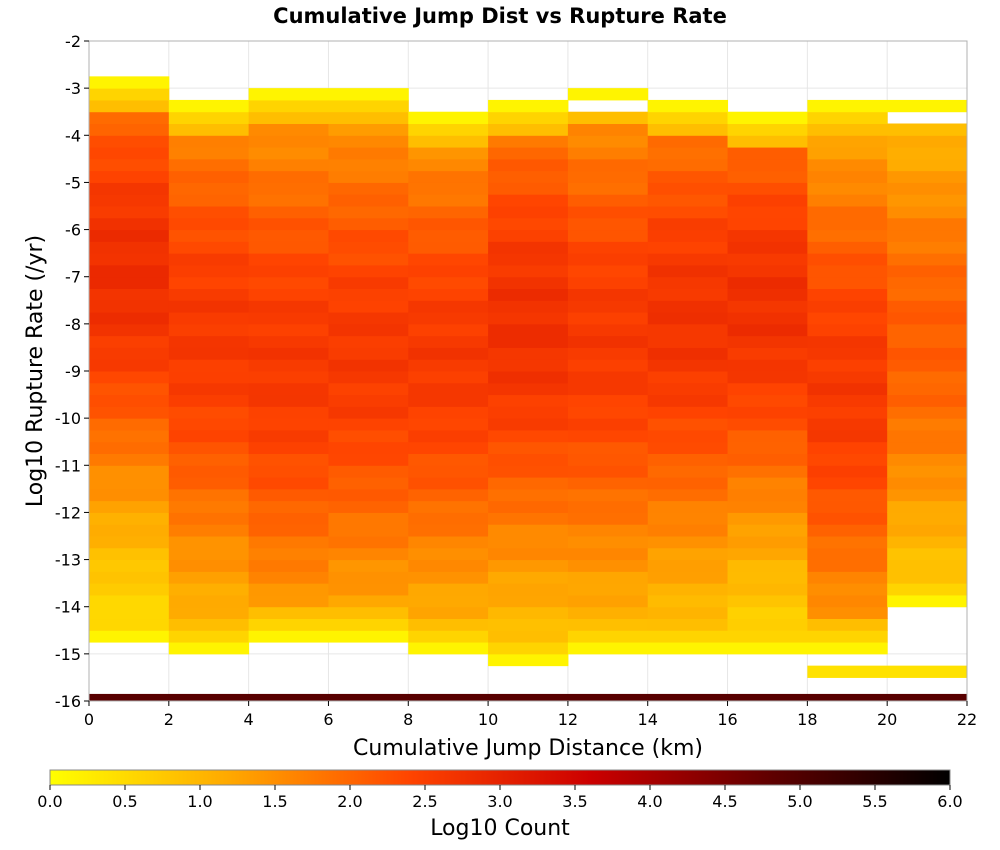 The image size is (1000, 850). I want to click on x-tick-label: 4, so click(249, 719).